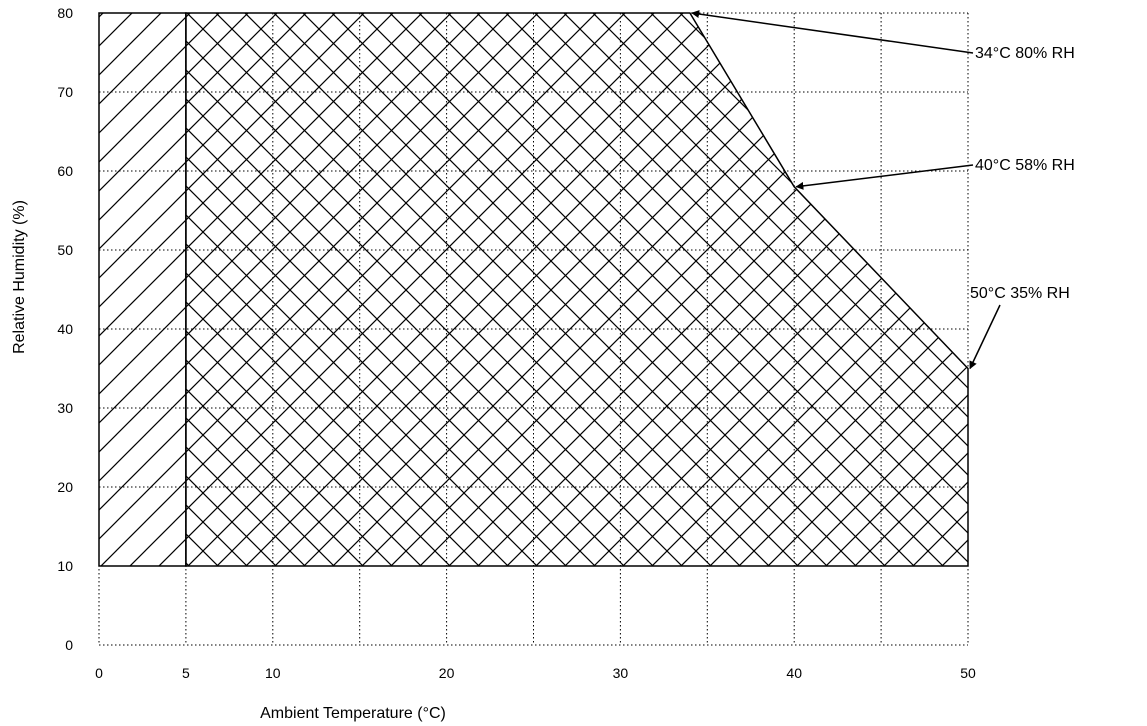 The height and width of the screenshot is (726, 1147). What do you see at coordinates (65, 171) in the screenshot?
I see `y-tick-label: 60` at bounding box center [65, 171].